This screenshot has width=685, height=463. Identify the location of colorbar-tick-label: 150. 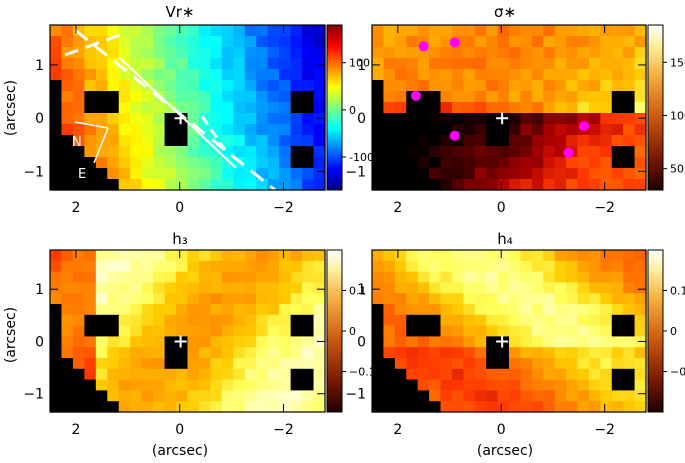
(677, 62).